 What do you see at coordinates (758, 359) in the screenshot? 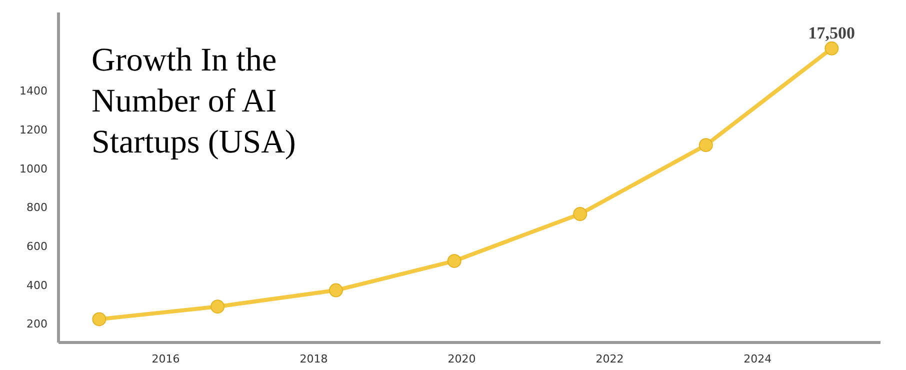
I see `x-tick-label: 2024` at bounding box center [758, 359].